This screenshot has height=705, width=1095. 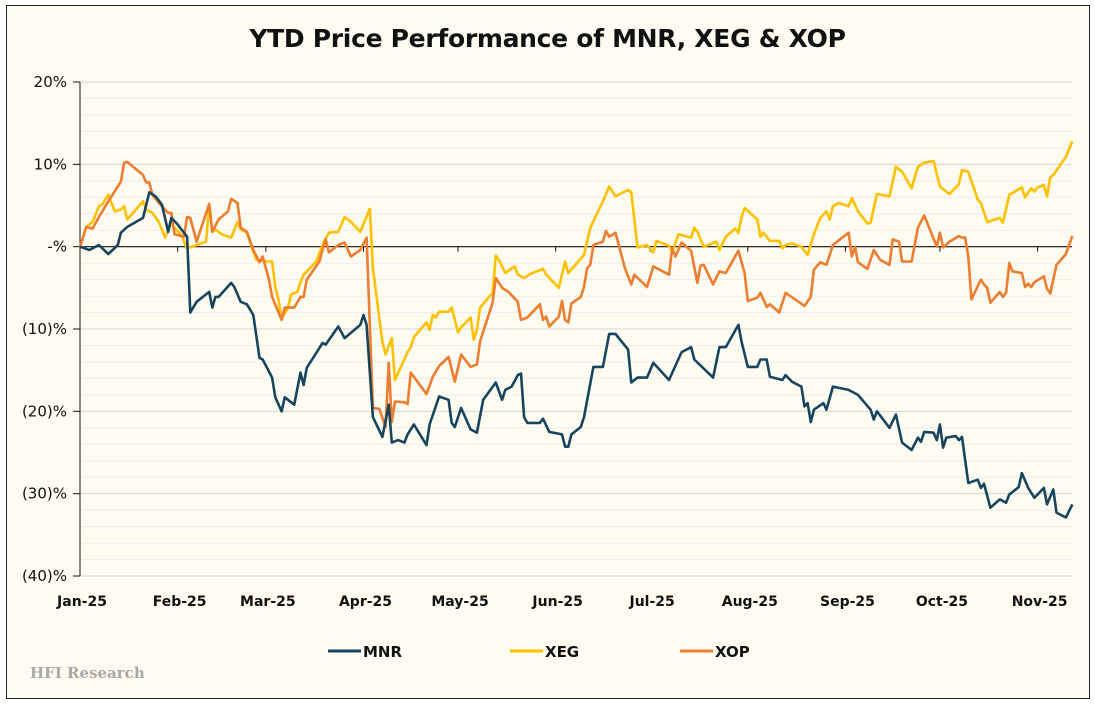 What do you see at coordinates (750, 602) in the screenshot?
I see `x-tick-label: Aug-25` at bounding box center [750, 602].